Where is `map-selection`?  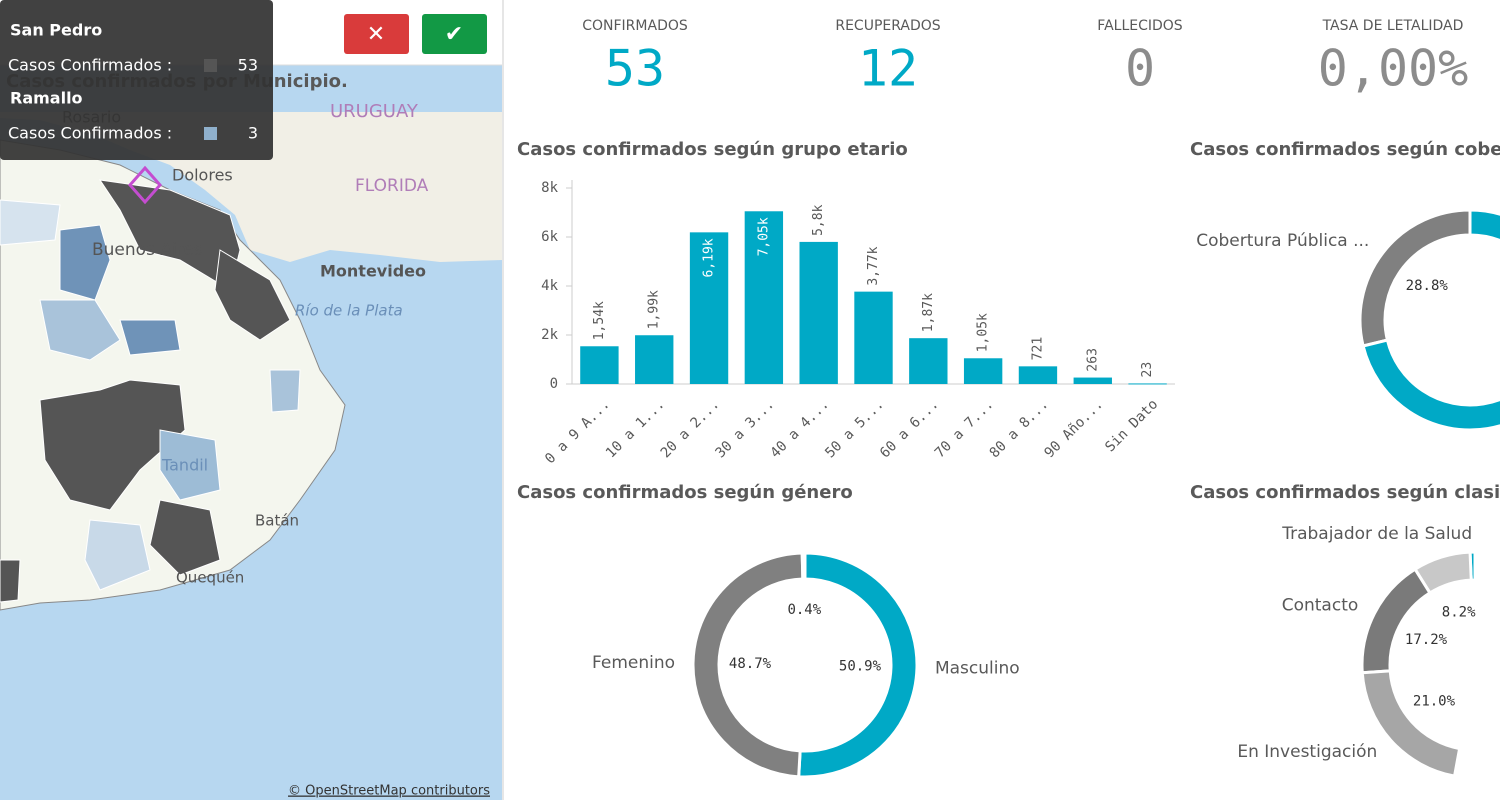 map-selection is located at coordinates (145, 185).